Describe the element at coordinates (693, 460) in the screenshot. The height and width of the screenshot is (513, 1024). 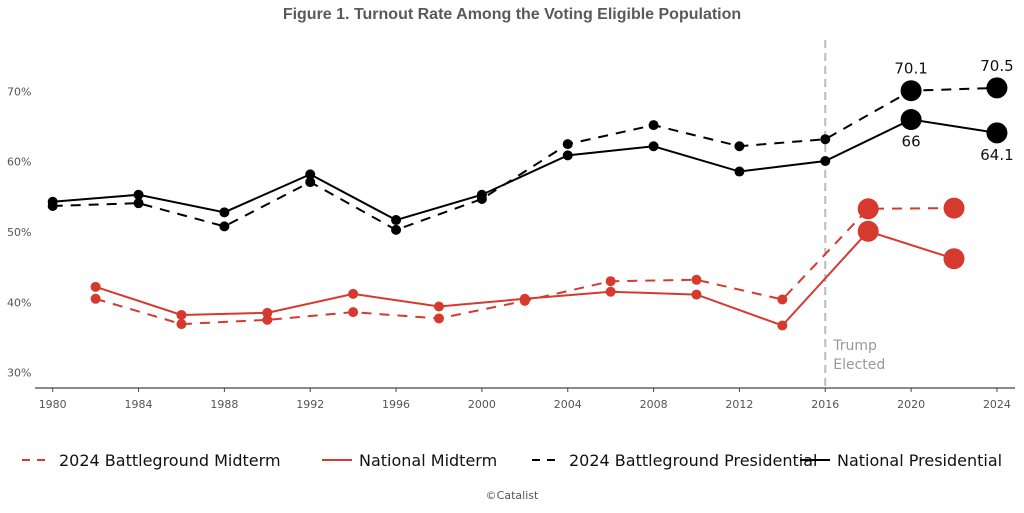
I see `legend-label: 2024 Battleground Presidential` at that location.